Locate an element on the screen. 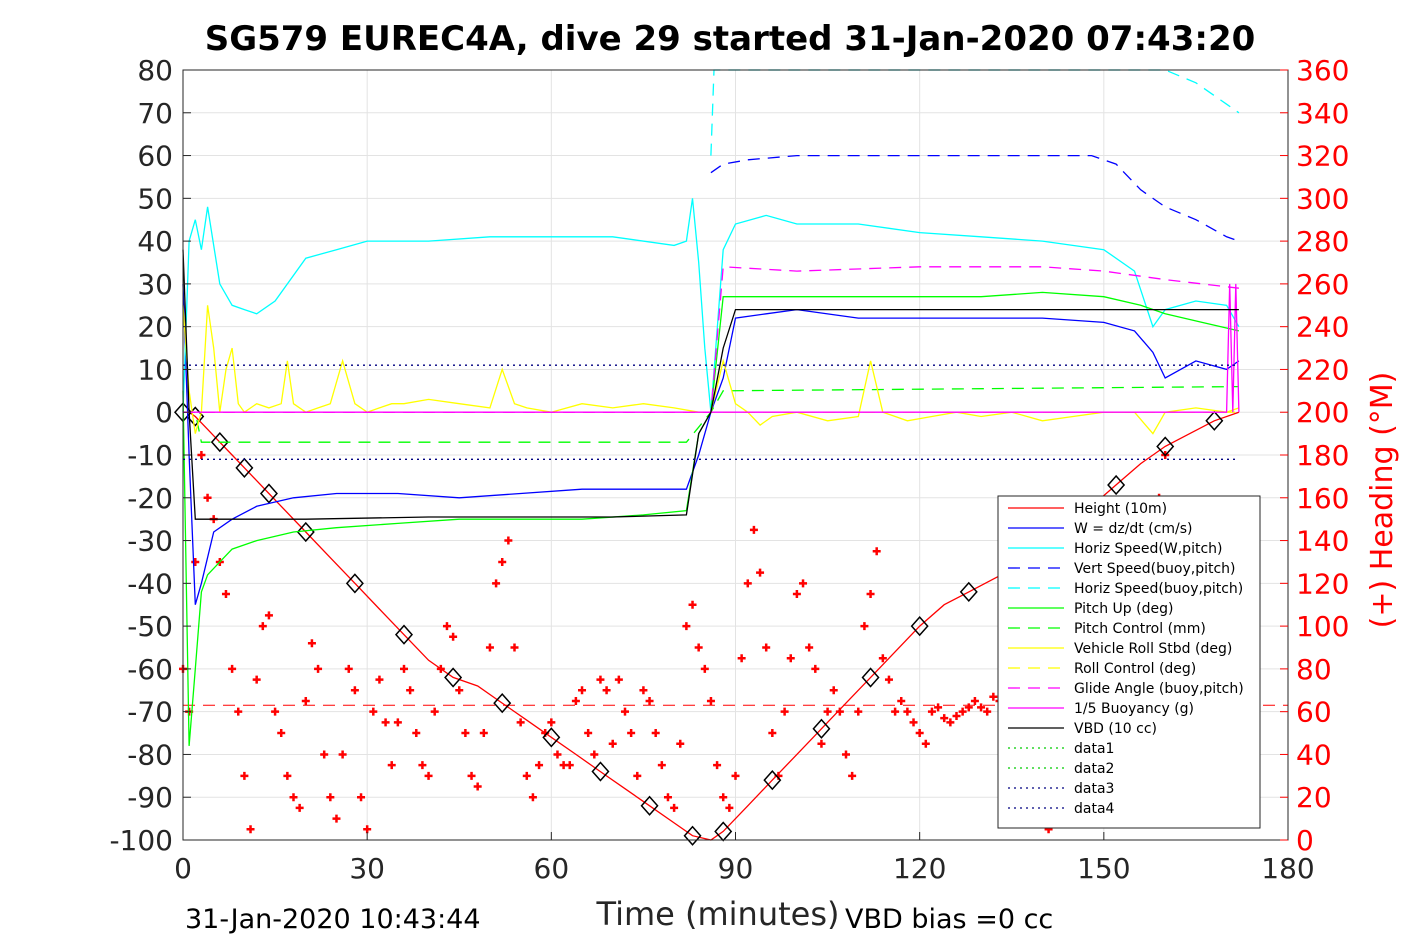 This screenshot has height=945, width=1417. y2-tick-label: 180 is located at coordinates (1322, 455).